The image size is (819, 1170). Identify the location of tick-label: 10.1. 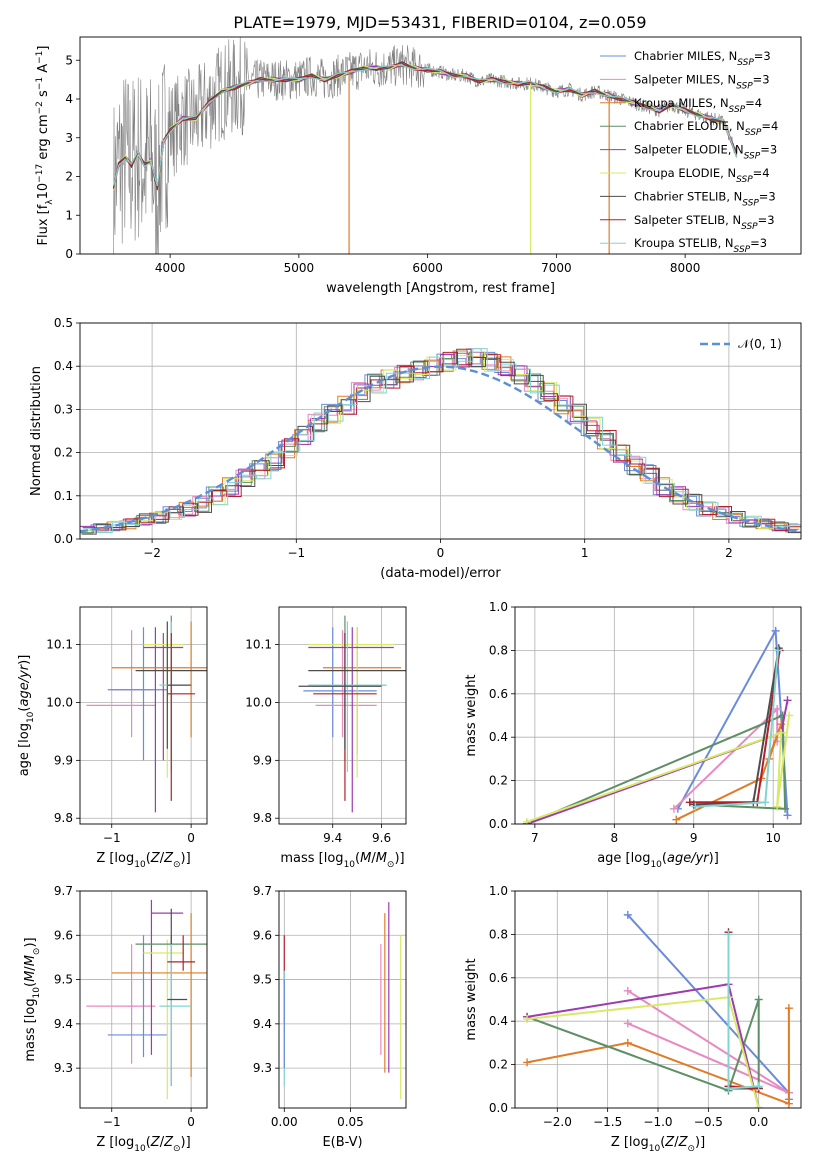
(258, 645).